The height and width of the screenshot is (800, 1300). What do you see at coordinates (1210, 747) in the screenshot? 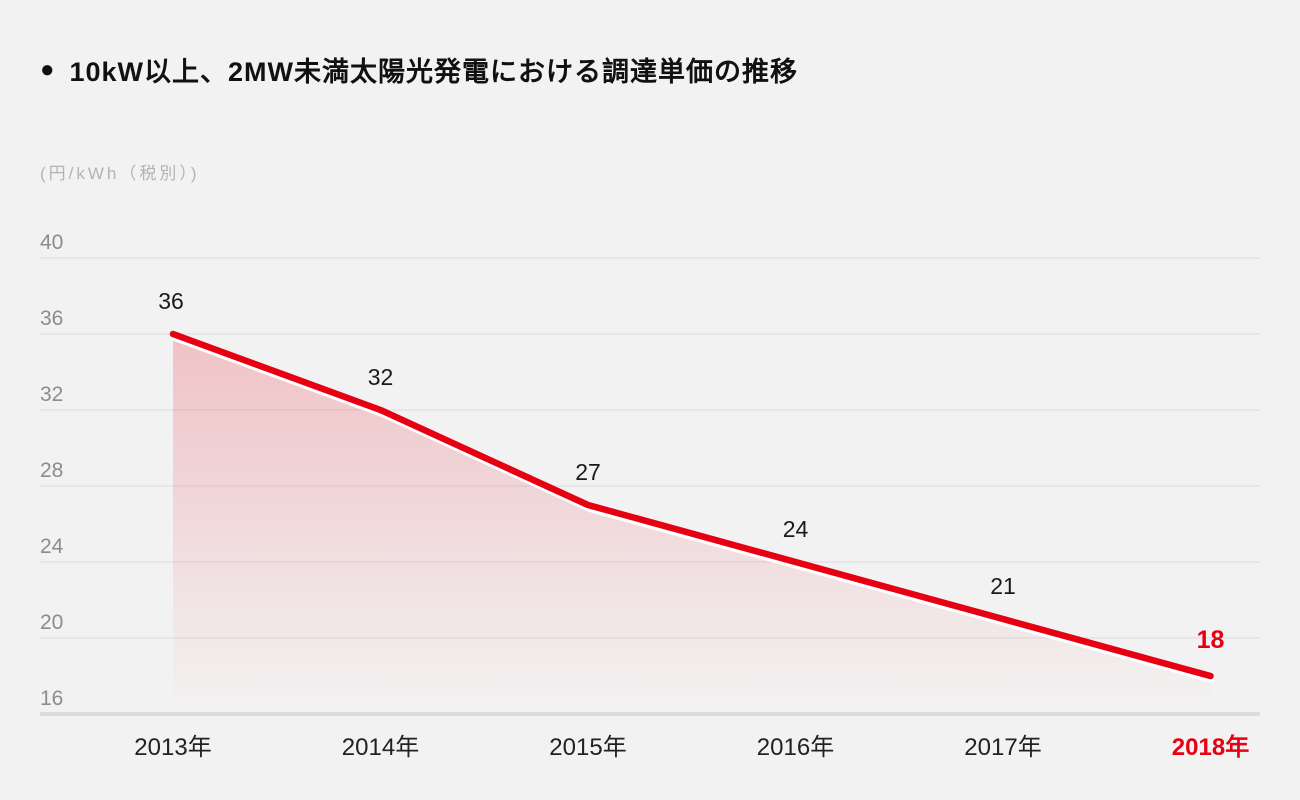
I see `x-axis-tick-label: 2018年` at bounding box center [1210, 747].